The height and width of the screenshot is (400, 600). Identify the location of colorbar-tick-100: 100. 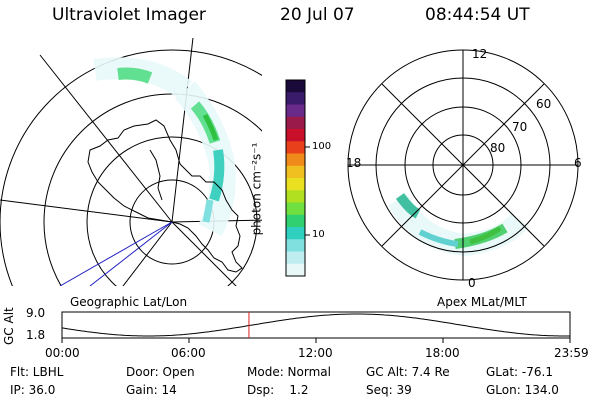
(322, 146).